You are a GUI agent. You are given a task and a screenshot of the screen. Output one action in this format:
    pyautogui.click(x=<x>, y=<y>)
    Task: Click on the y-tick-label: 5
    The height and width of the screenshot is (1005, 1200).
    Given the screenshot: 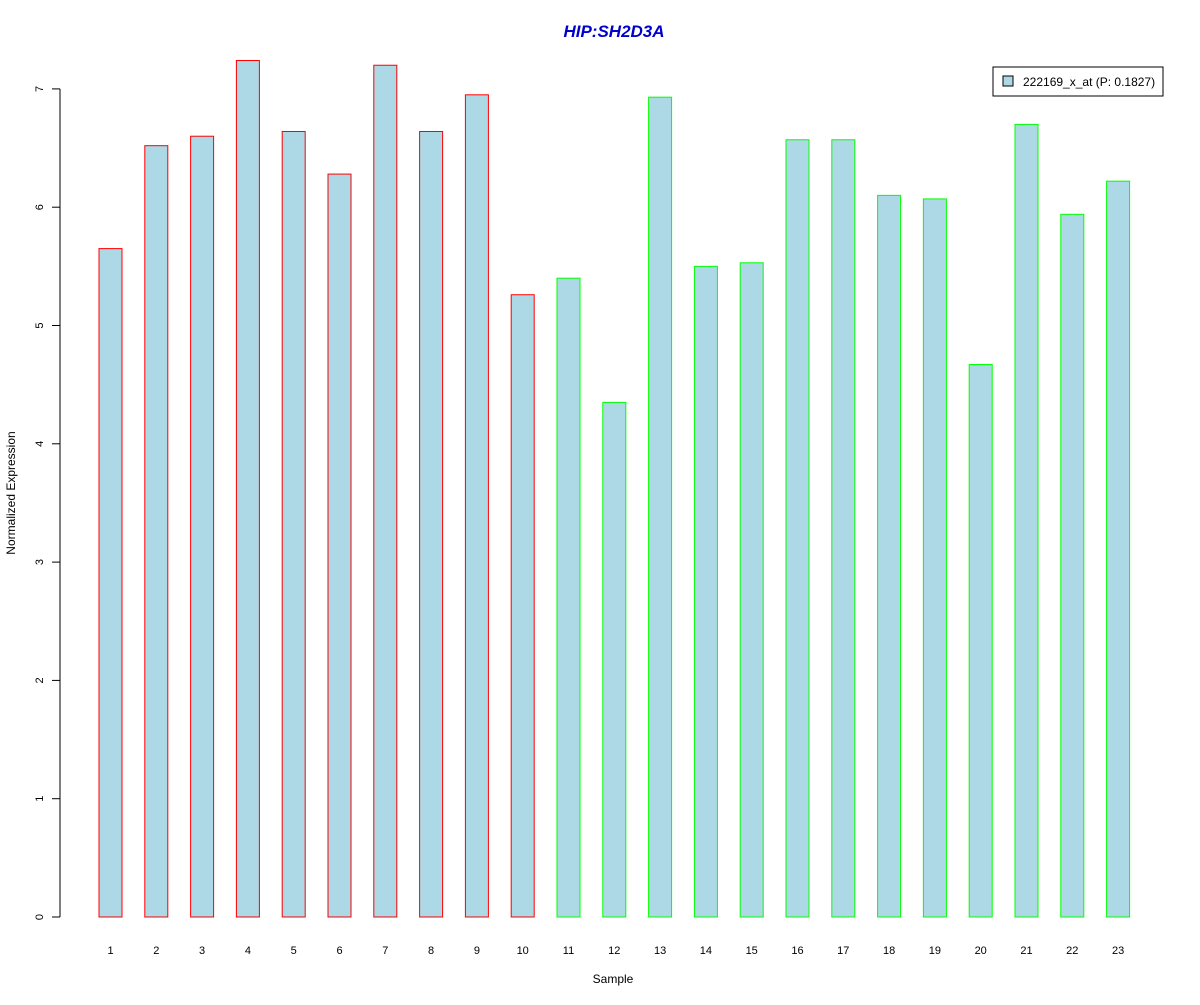 What is the action you would take?
    pyautogui.click(x=40, y=325)
    